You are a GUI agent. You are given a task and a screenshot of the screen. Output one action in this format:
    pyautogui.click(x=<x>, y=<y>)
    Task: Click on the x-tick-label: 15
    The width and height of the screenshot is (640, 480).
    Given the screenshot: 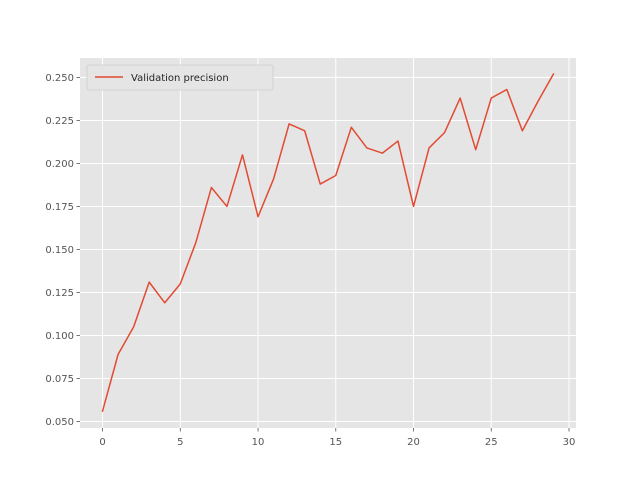 What is the action you would take?
    pyautogui.click(x=335, y=442)
    